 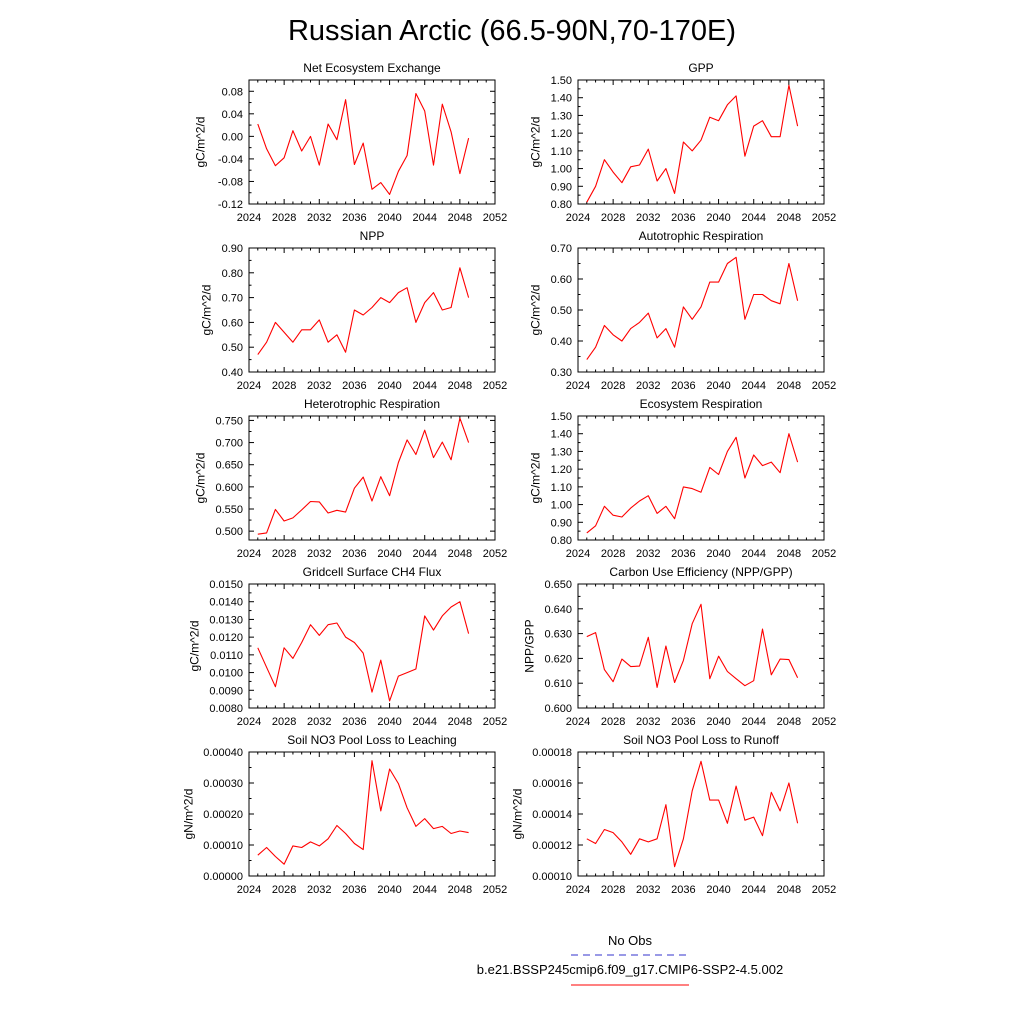 I want to click on x-tick-label: 2044, so click(x=424, y=218).